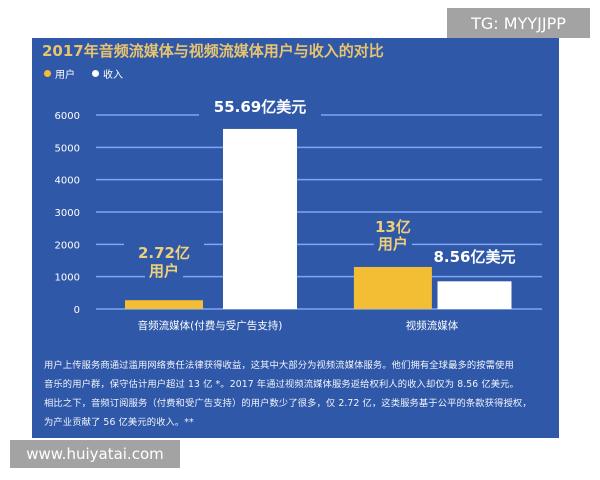  What do you see at coordinates (67, 278) in the screenshot?
I see `y-tick-label: 1000` at bounding box center [67, 278].